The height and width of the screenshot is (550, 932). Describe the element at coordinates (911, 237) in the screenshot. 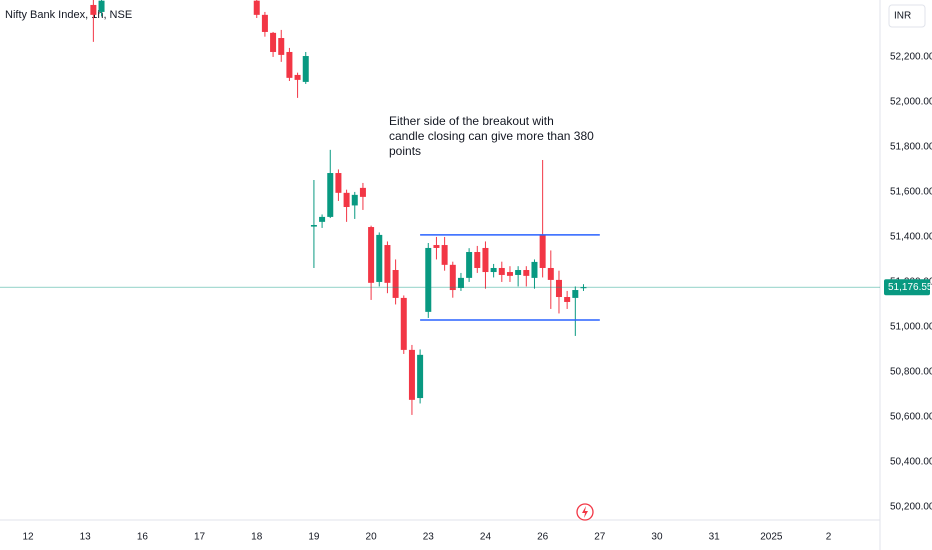

I see `y-tick-label: 51,400.00` at that location.